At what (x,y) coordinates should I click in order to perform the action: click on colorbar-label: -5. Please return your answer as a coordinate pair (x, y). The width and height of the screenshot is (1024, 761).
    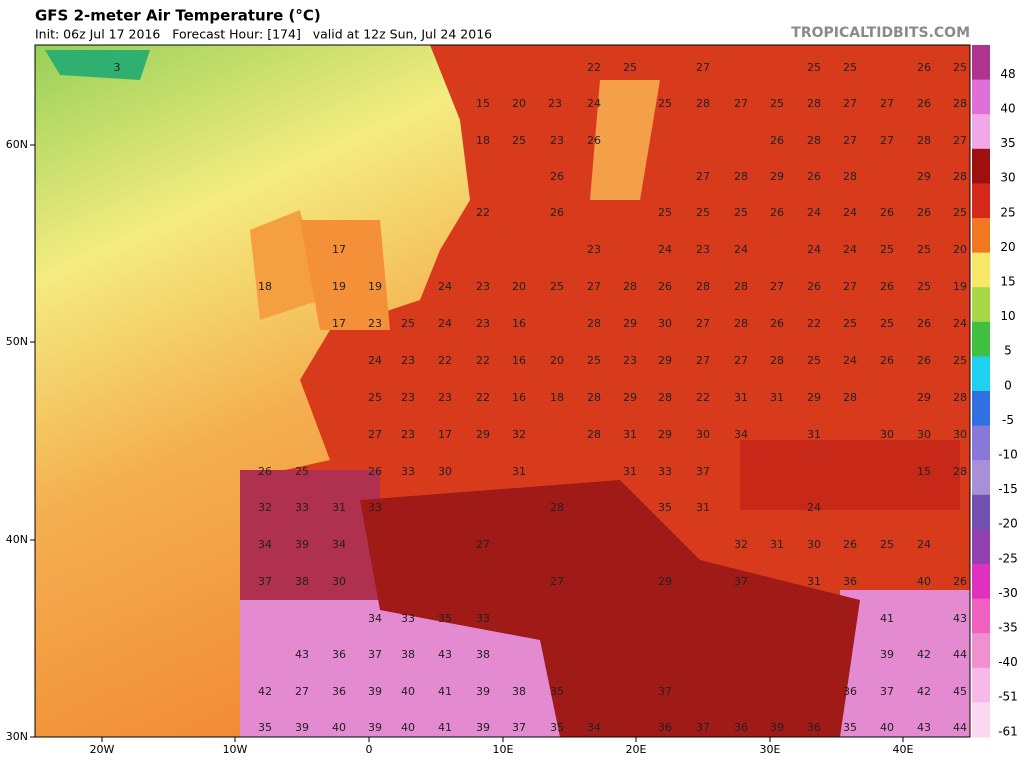
    Looking at the image, I should click on (1008, 420).